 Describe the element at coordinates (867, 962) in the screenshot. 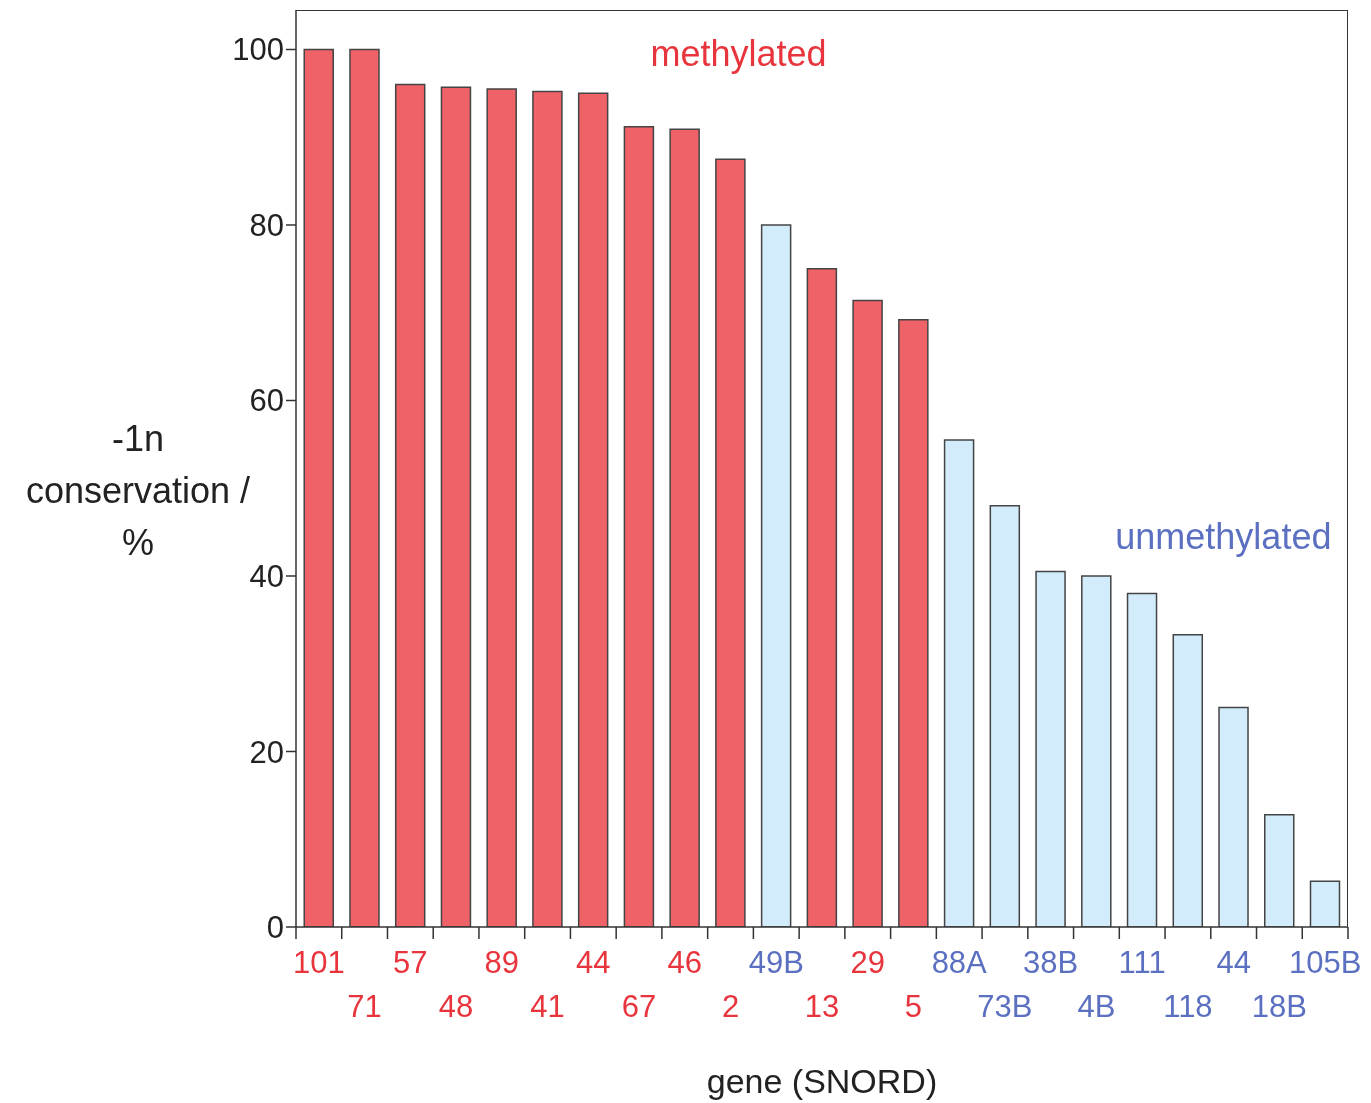

I see `x-tick-label: 29` at that location.